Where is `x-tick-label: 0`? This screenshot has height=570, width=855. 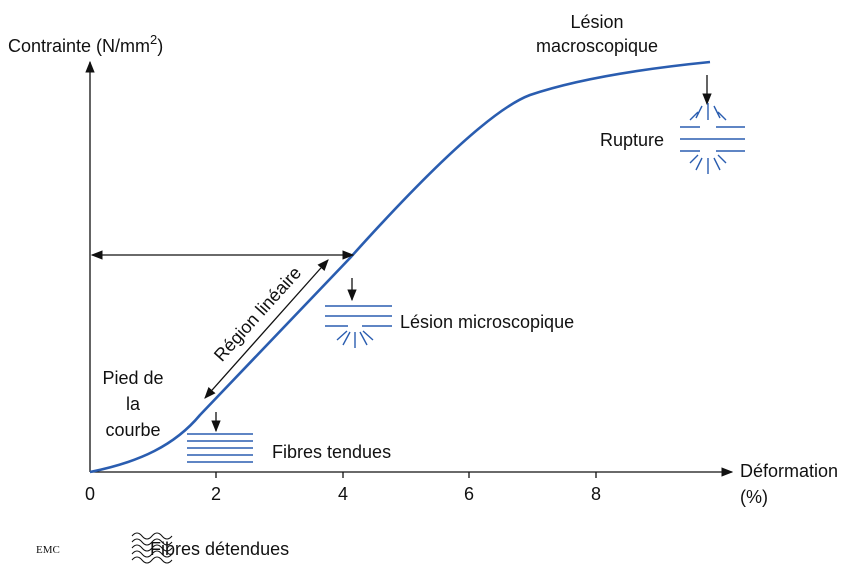 x-tick-label: 0 is located at coordinates (90, 494).